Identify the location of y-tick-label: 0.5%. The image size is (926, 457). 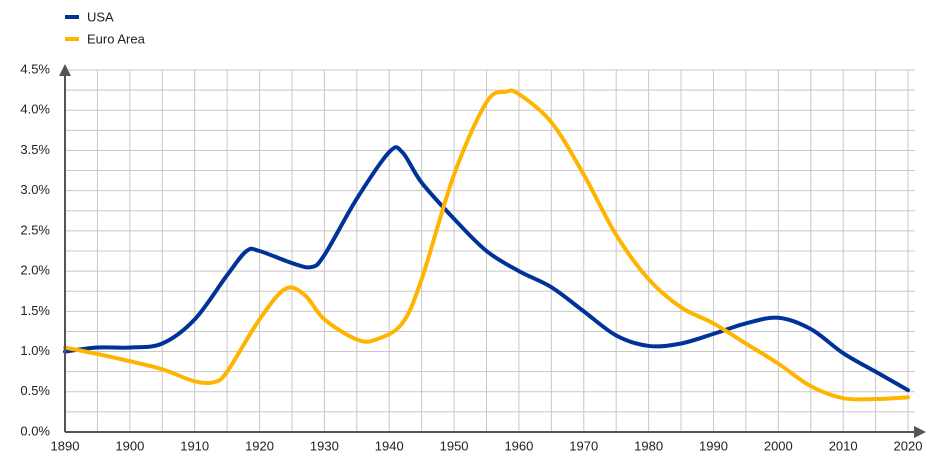
(35, 390).